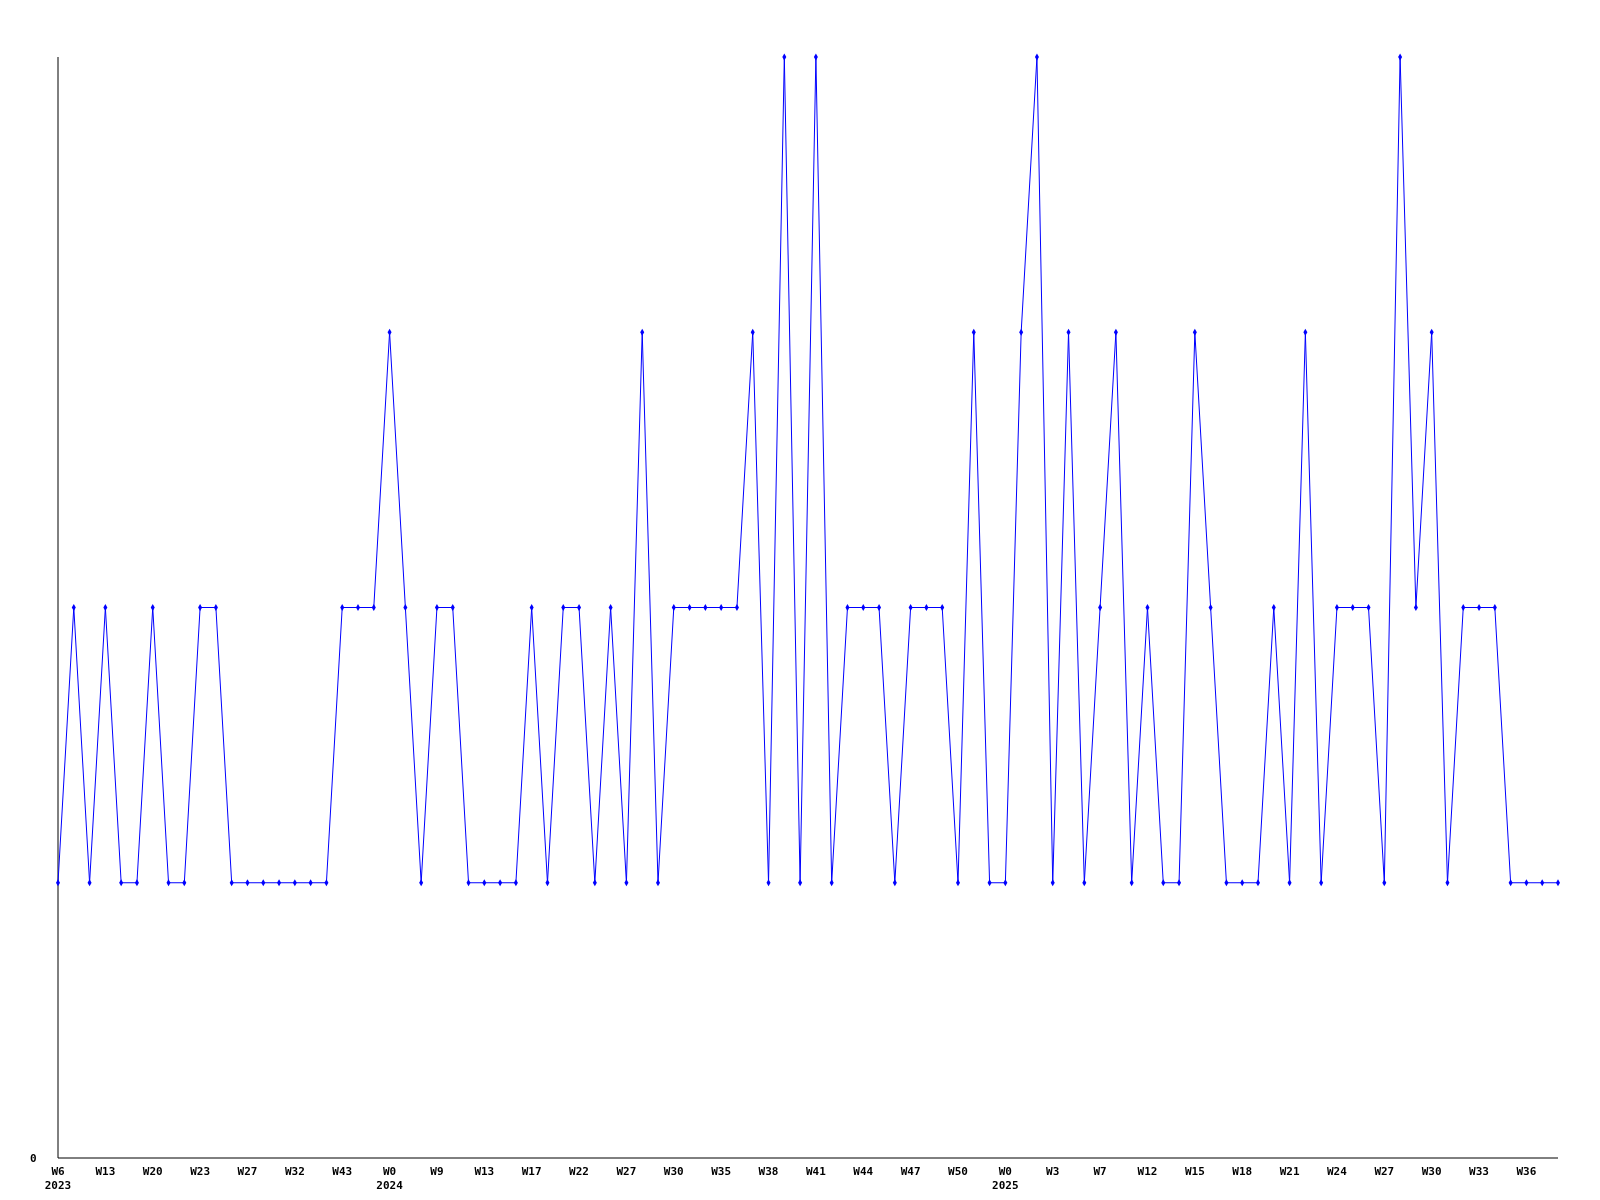 The width and height of the screenshot is (1600, 1200). What do you see at coordinates (1053, 1171) in the screenshot?
I see `x-tick-label: W3` at bounding box center [1053, 1171].